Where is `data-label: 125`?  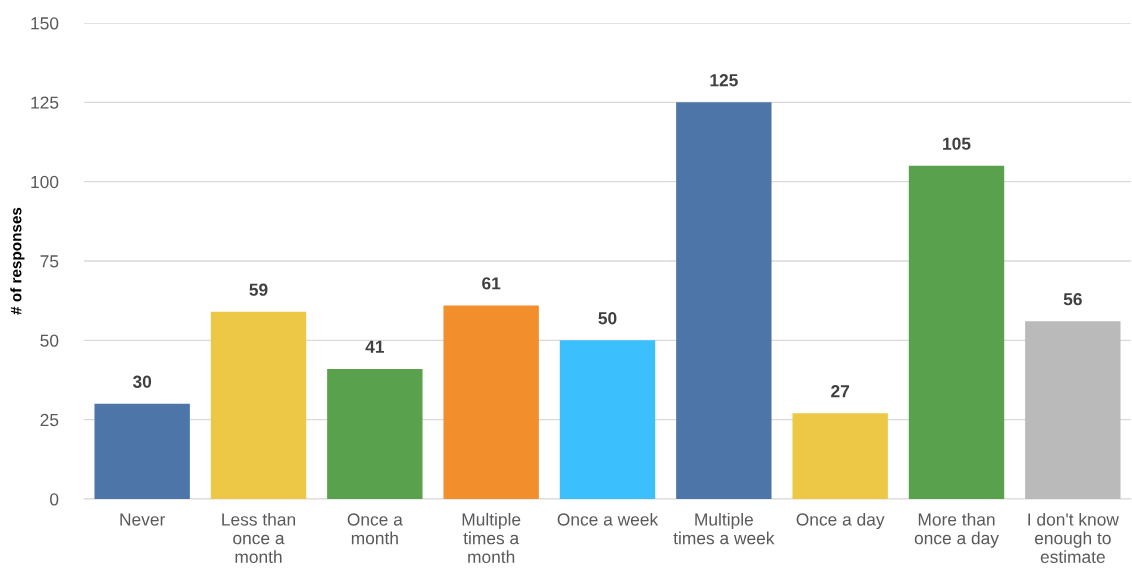
data-label: 125 is located at coordinates (724, 80).